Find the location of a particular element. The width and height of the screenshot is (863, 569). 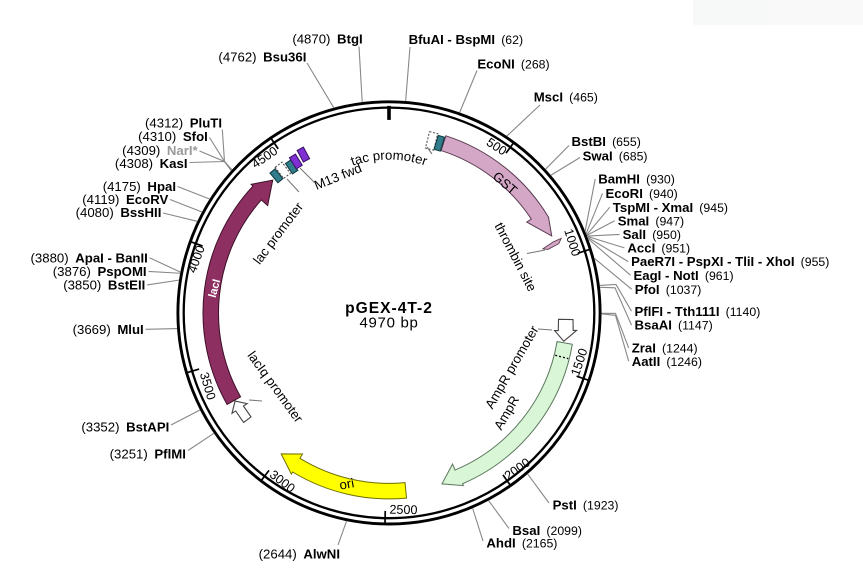

svg-text: 4970 bp is located at coordinates (388, 323).